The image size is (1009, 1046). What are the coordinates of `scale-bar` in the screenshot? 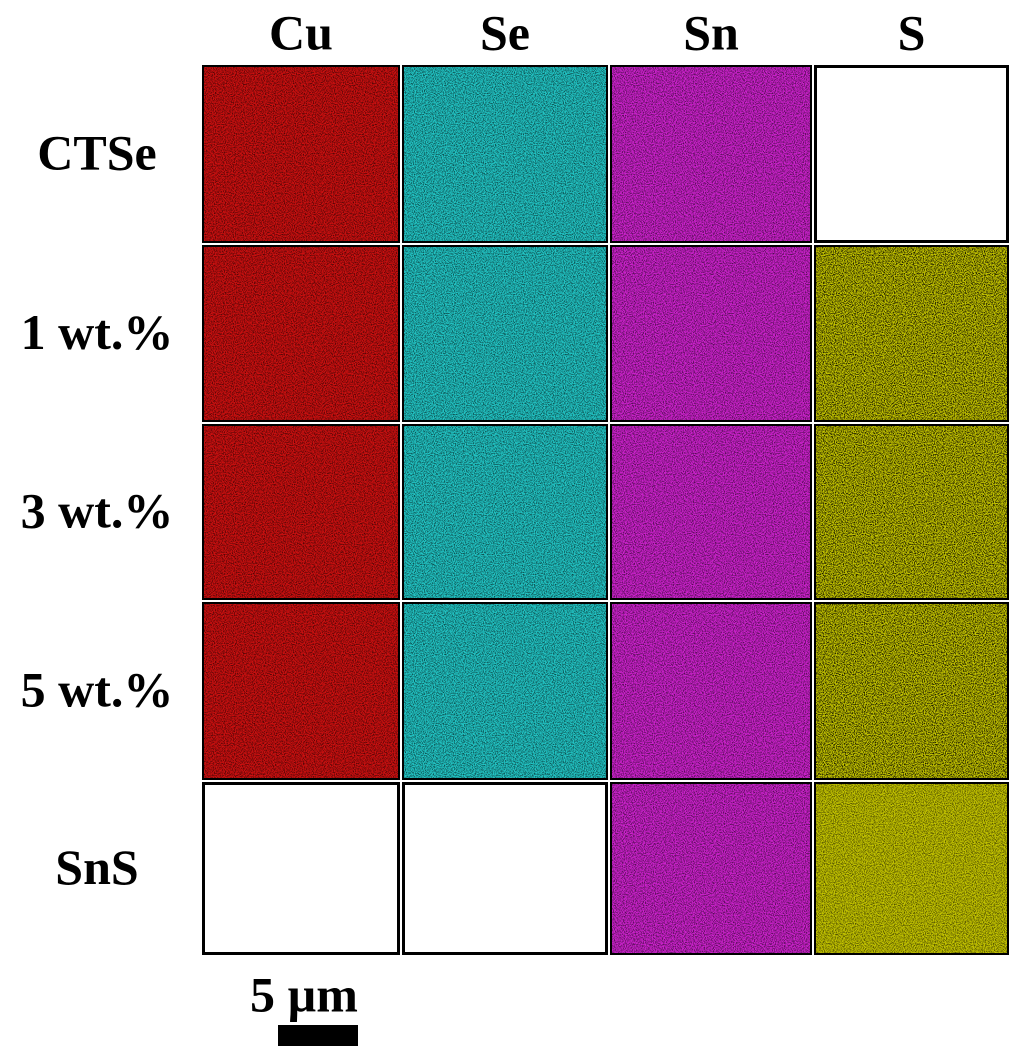 It's located at (318, 1035).